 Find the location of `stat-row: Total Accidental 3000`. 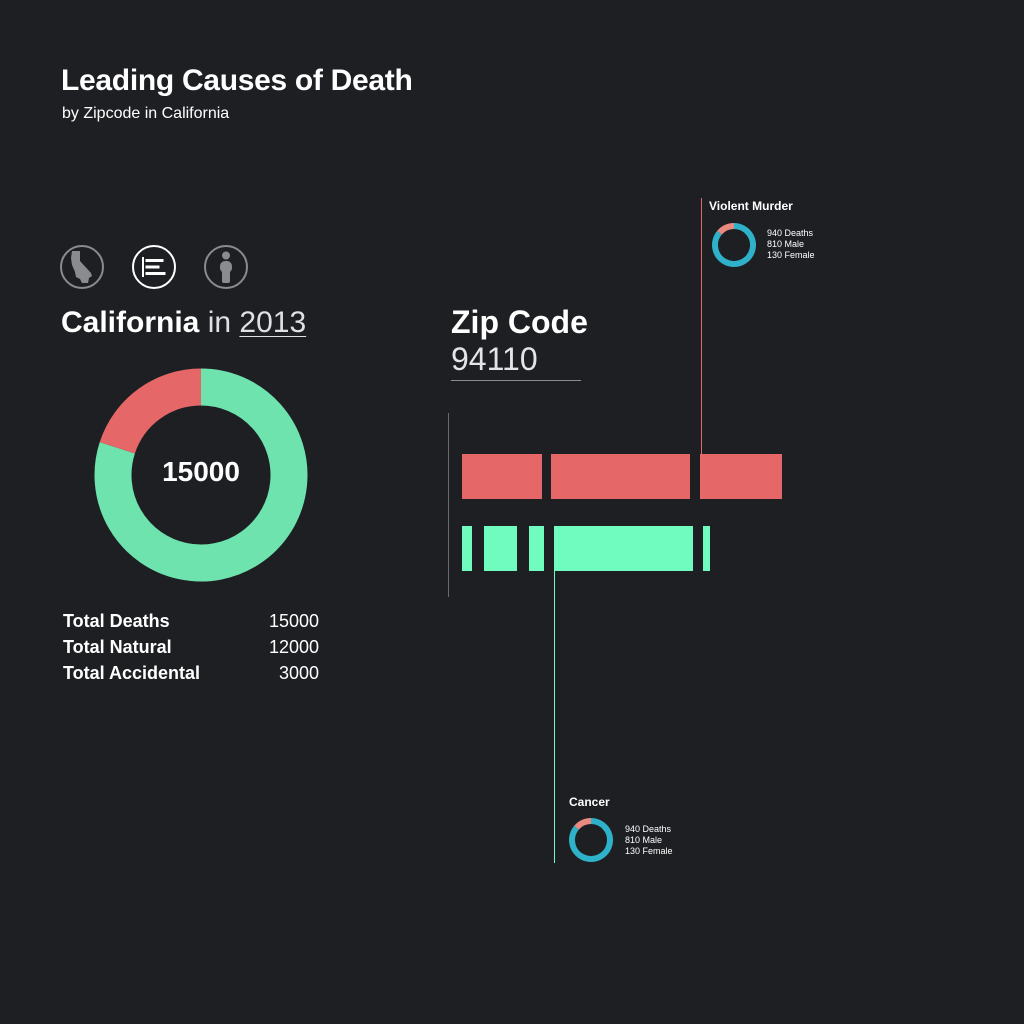

stat-row: Total Accidental 3000 is located at coordinates (191, 673).